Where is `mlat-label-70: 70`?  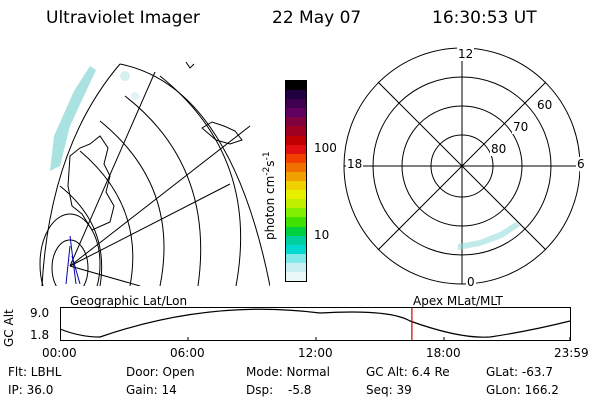
mlat-label-70: 70 is located at coordinates (521, 127).